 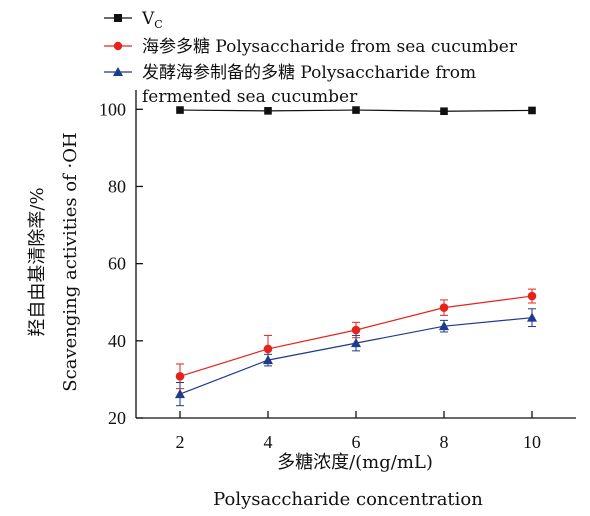 What do you see at coordinates (355, 462) in the screenshot?
I see `x-axis-title-cn: 多糖浓度/(mg/mL)` at bounding box center [355, 462].